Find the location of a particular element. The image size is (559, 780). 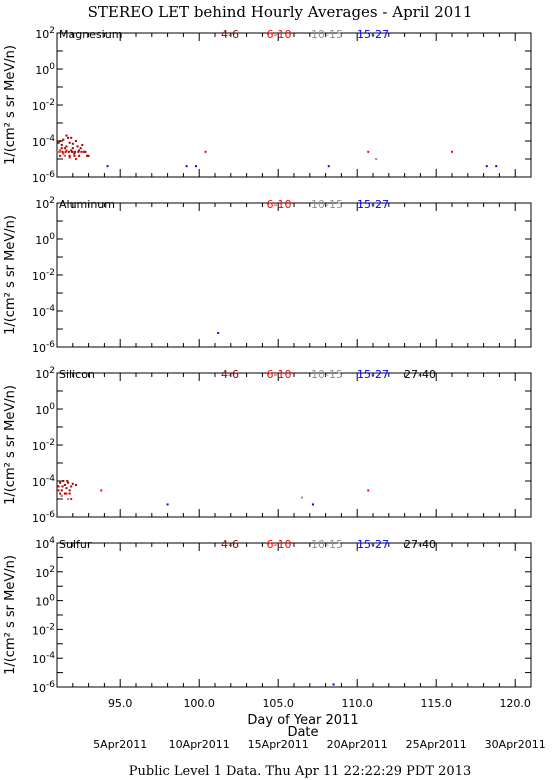

date-axis-label: Date is located at coordinates (302, 732).